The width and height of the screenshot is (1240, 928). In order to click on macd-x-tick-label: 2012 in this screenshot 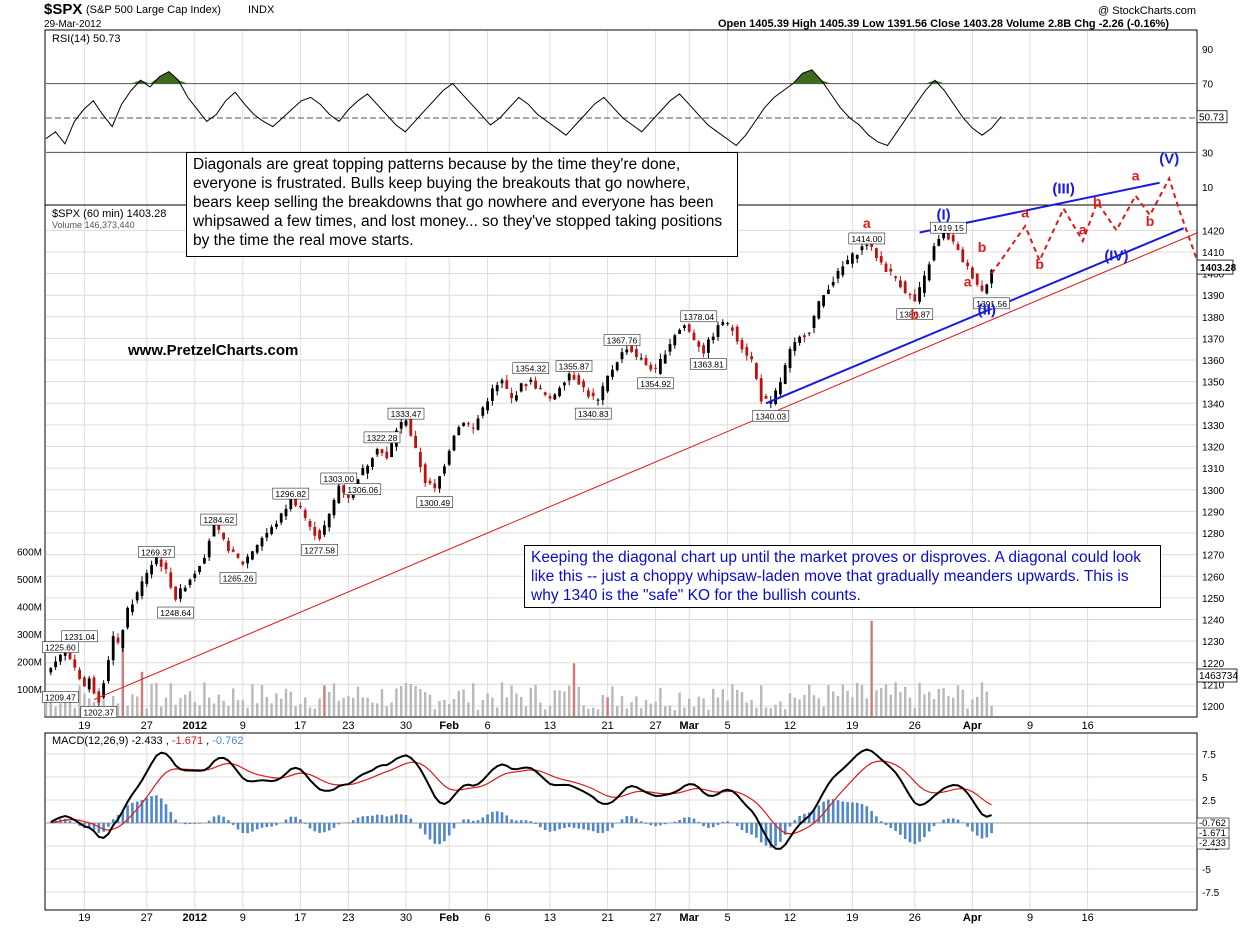, I will do `click(195, 918)`.